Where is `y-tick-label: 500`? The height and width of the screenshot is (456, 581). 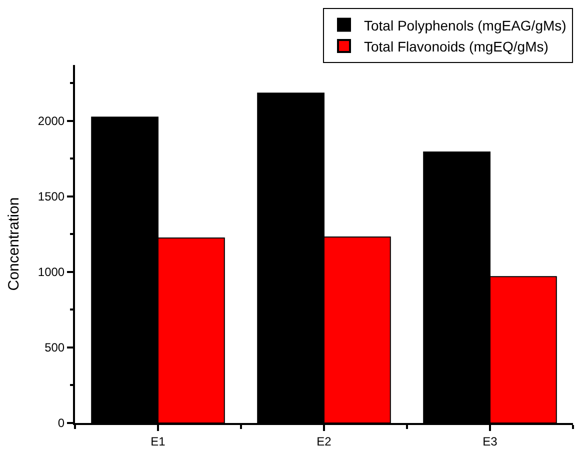 y-tick-label: 500 is located at coordinates (54, 347).